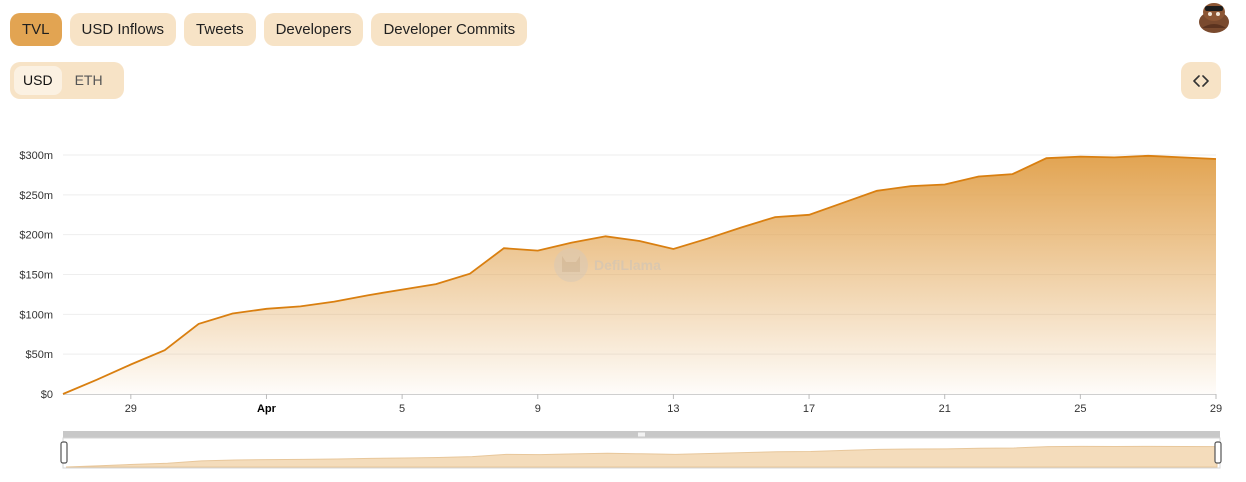 The height and width of the screenshot is (482, 1246). What do you see at coordinates (36, 236) in the screenshot?
I see `y-tick-label: $200m` at bounding box center [36, 236].